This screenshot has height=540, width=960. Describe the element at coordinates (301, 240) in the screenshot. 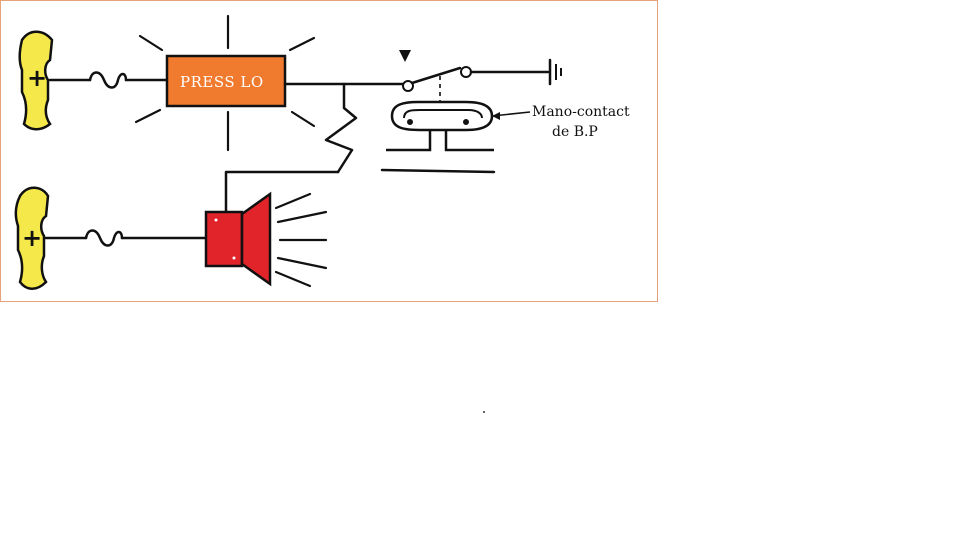

I see `horn-sound-rays` at that location.